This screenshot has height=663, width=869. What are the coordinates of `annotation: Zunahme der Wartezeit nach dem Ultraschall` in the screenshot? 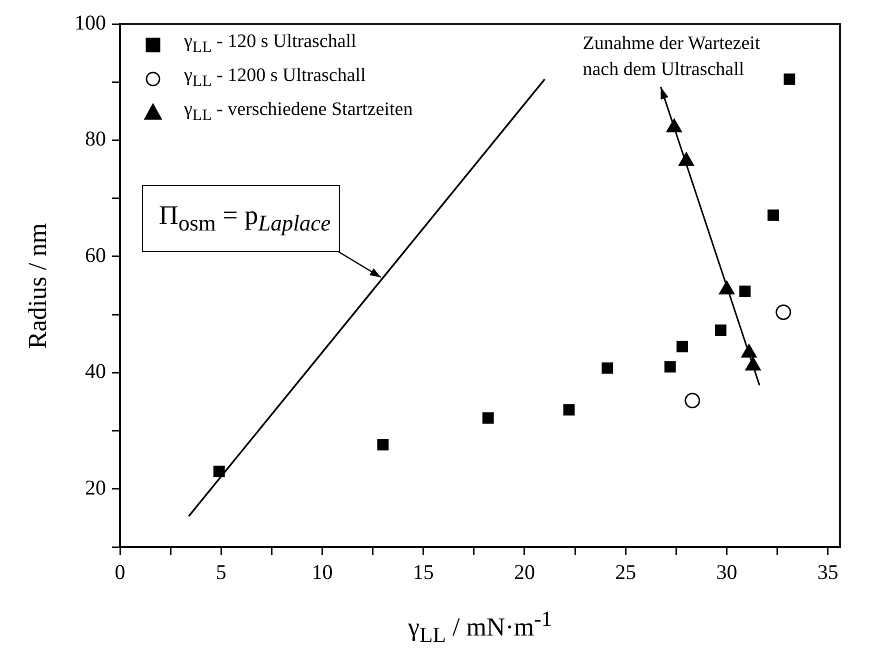 It's located at (671, 57).